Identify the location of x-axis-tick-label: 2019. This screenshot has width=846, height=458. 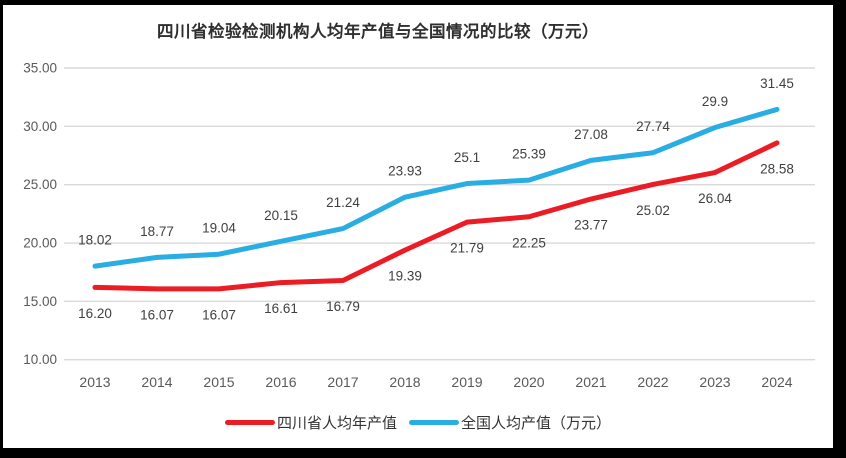
(466, 382).